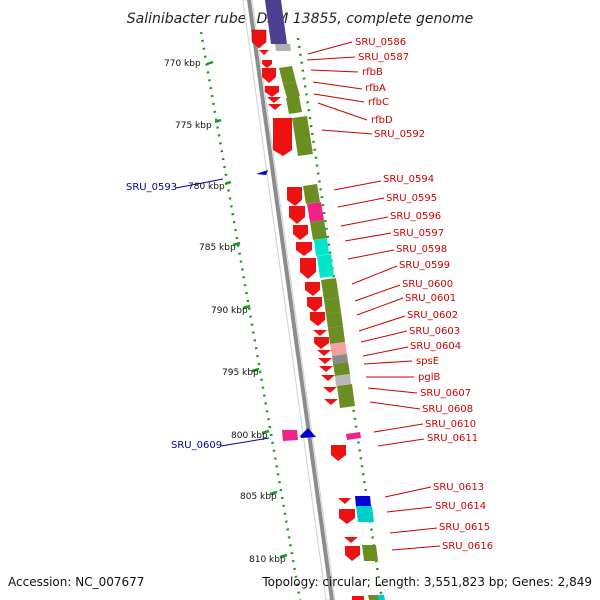  What do you see at coordinates (429, 377) in the screenshot?
I see `label-pglB: pglB` at bounding box center [429, 377].